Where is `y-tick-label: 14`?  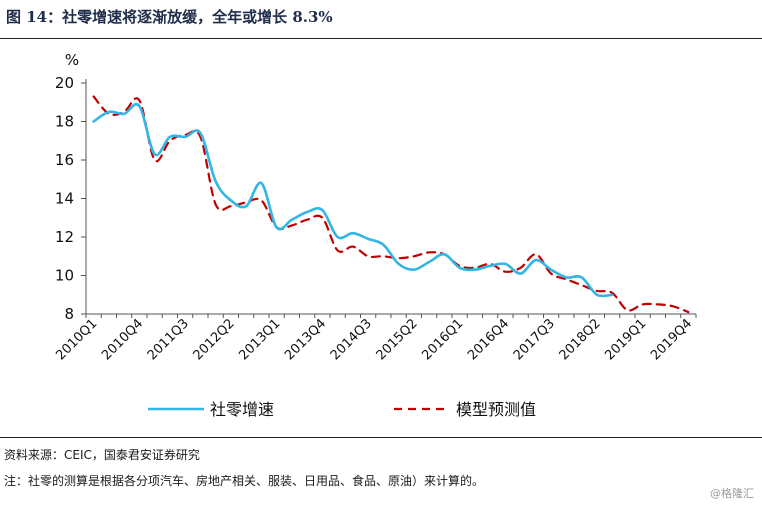
y-tick-label: 14 is located at coordinates (64, 199).